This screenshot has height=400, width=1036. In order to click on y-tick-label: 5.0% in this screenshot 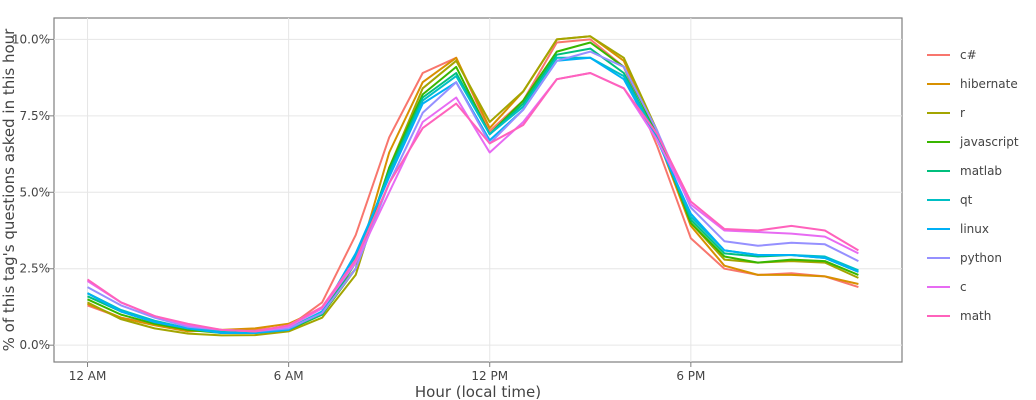, I will do `click(35, 192)`.